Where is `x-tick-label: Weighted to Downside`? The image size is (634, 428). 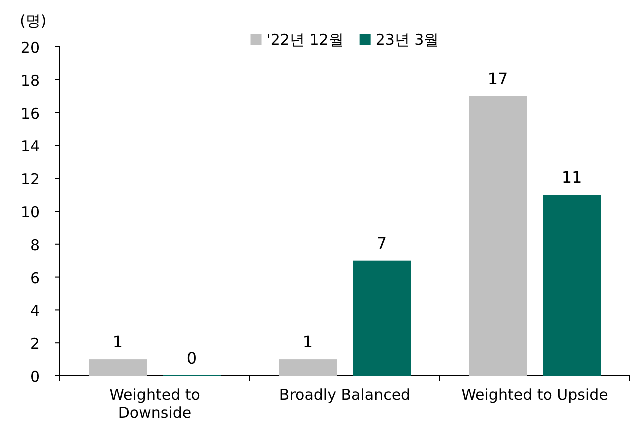
x-tick-label: Weighted to Downside is located at coordinates (155, 404).